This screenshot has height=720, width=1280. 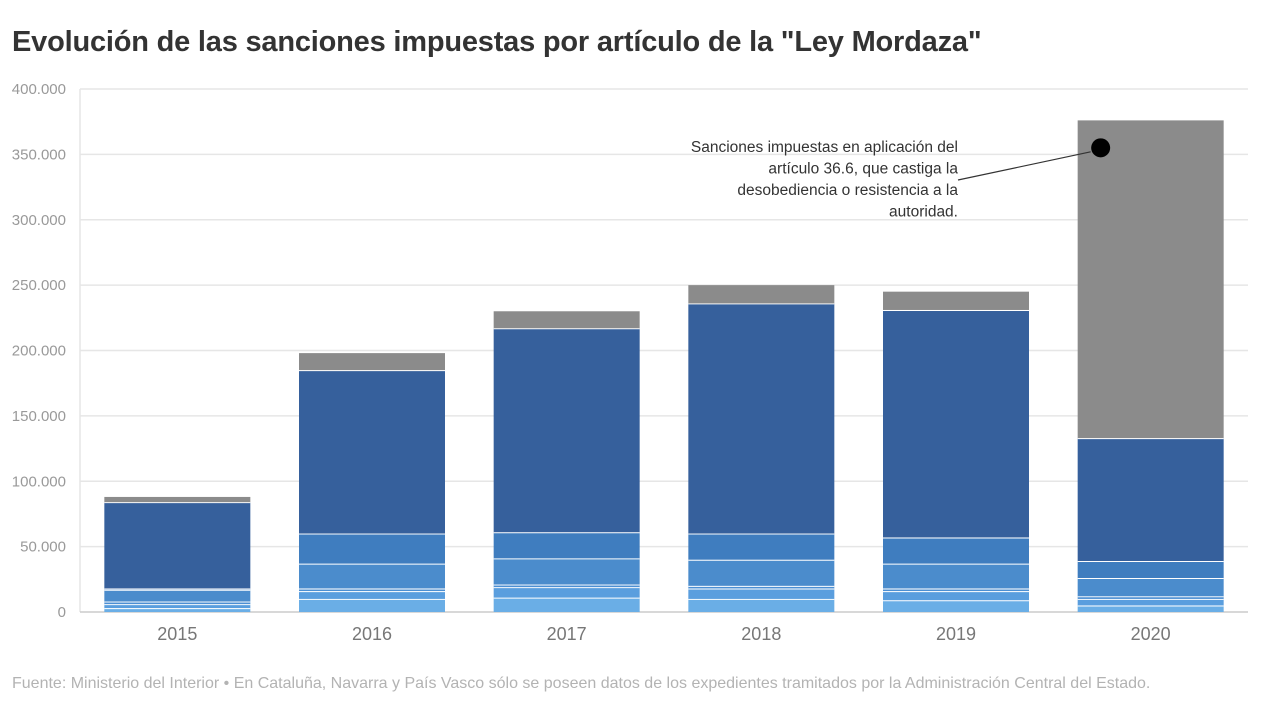 I want to click on y-tick-label: 250.000, so click(x=39, y=285).